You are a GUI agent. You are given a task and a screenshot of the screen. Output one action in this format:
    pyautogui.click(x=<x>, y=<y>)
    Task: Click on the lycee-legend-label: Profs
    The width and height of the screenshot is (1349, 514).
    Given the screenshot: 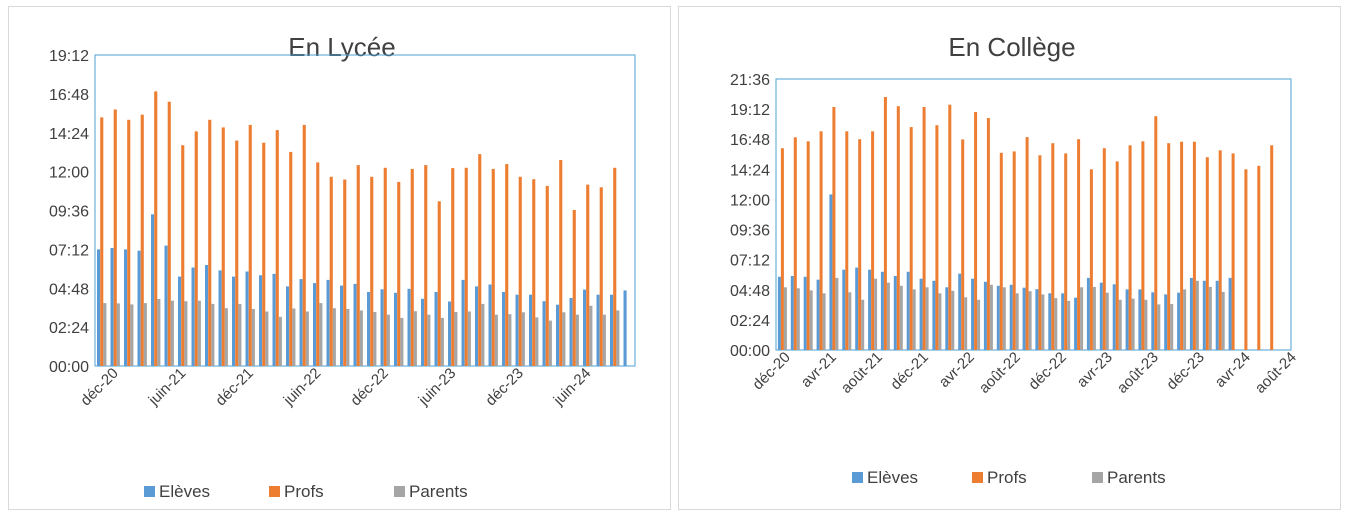 What is the action you would take?
    pyautogui.click(x=304, y=491)
    